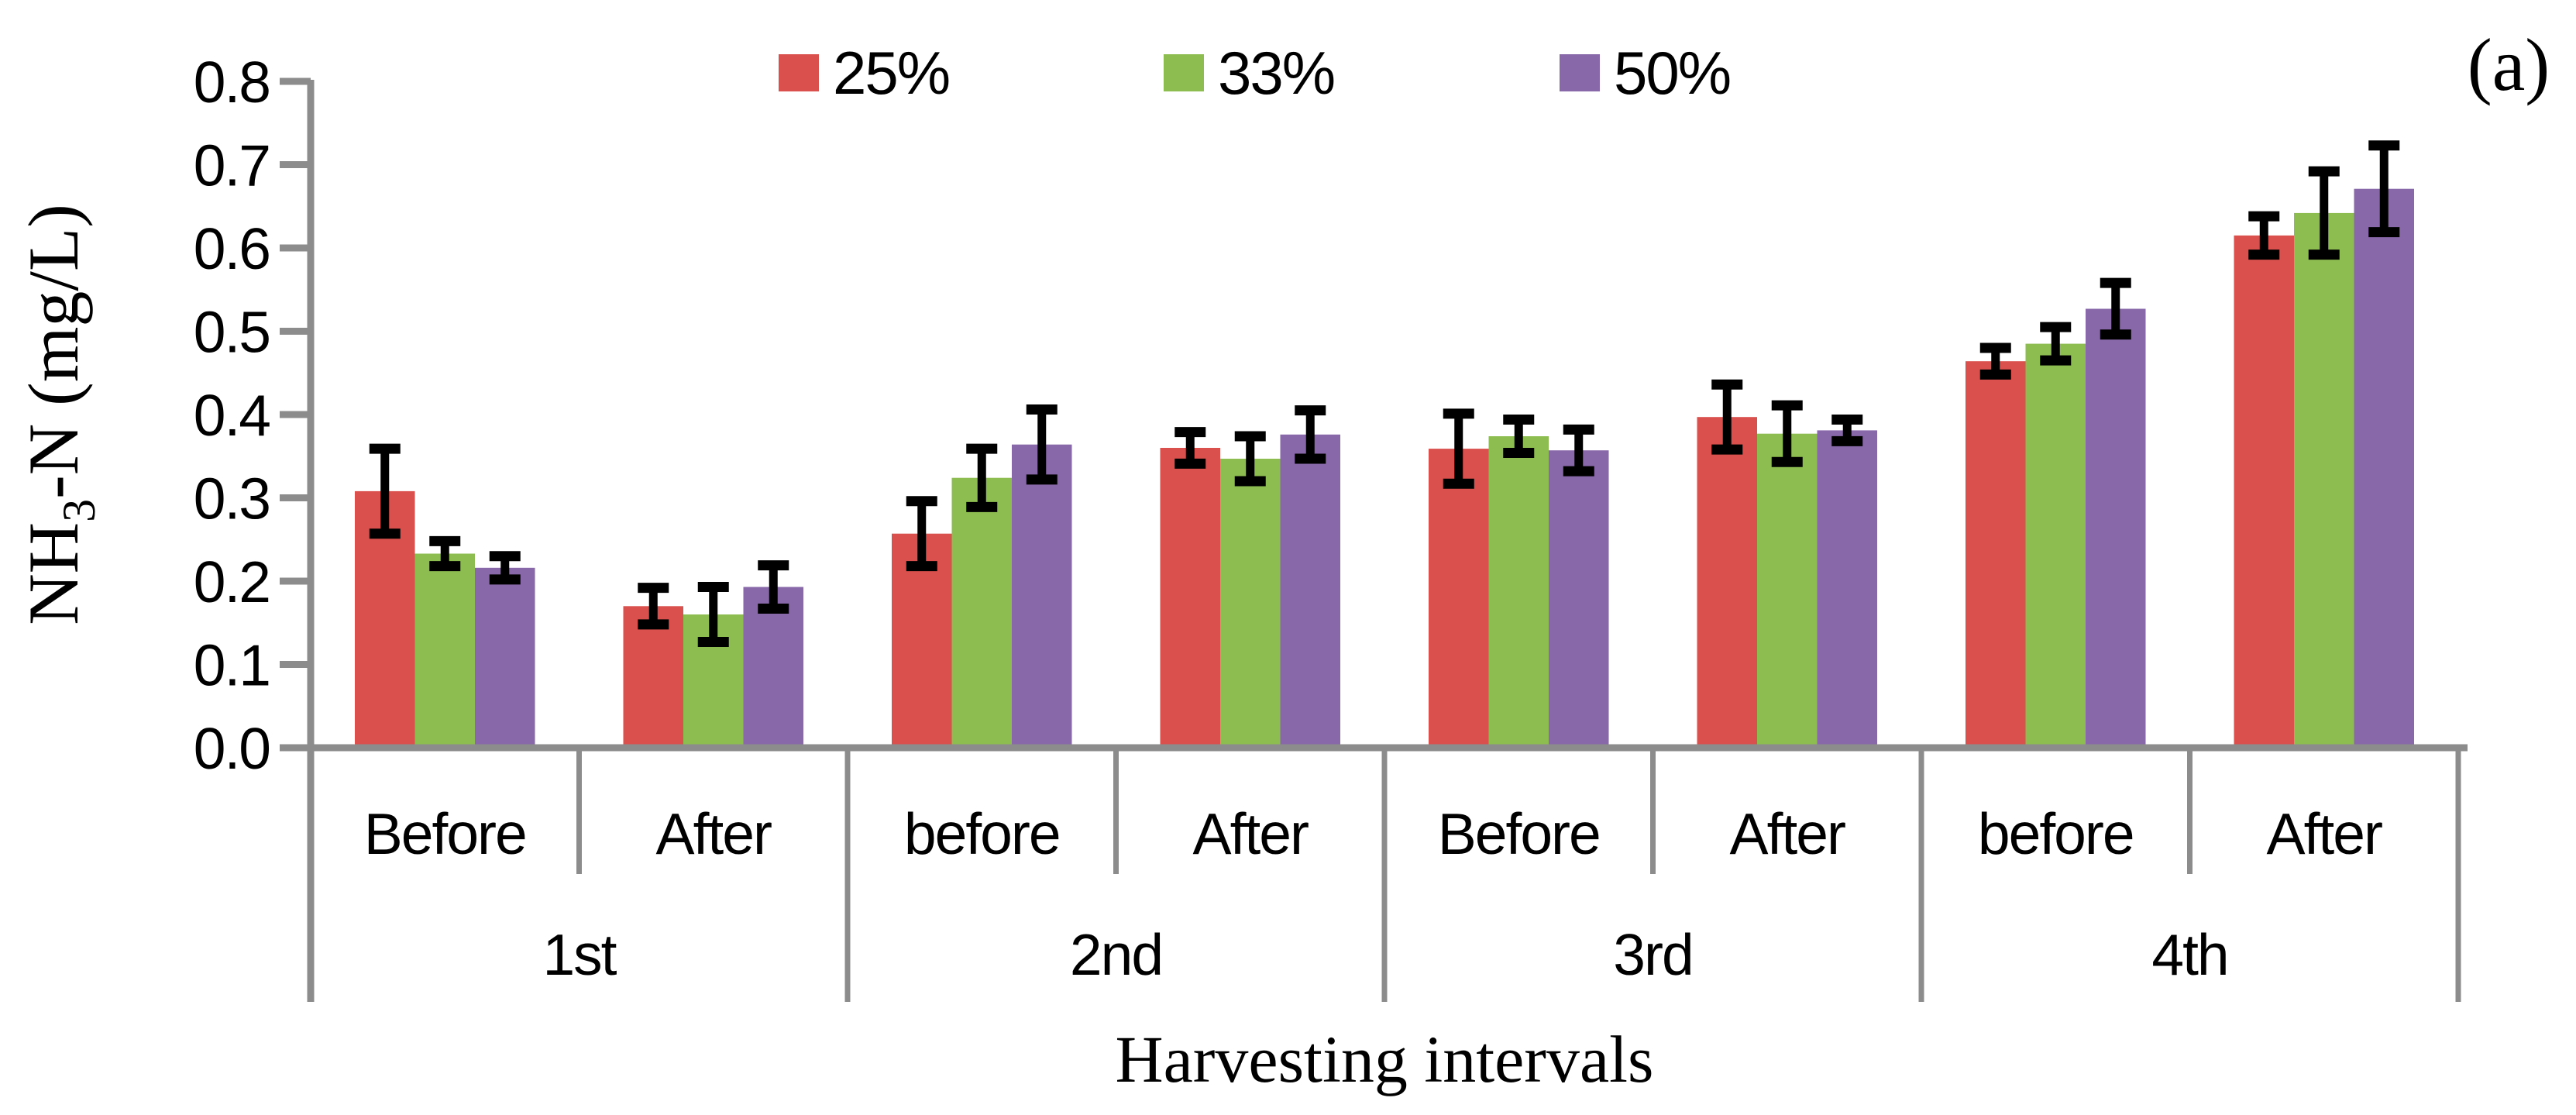 The image size is (2576, 1115). Describe the element at coordinates (1727, 582) in the screenshot. I see `bar-series0-cat5` at that location.